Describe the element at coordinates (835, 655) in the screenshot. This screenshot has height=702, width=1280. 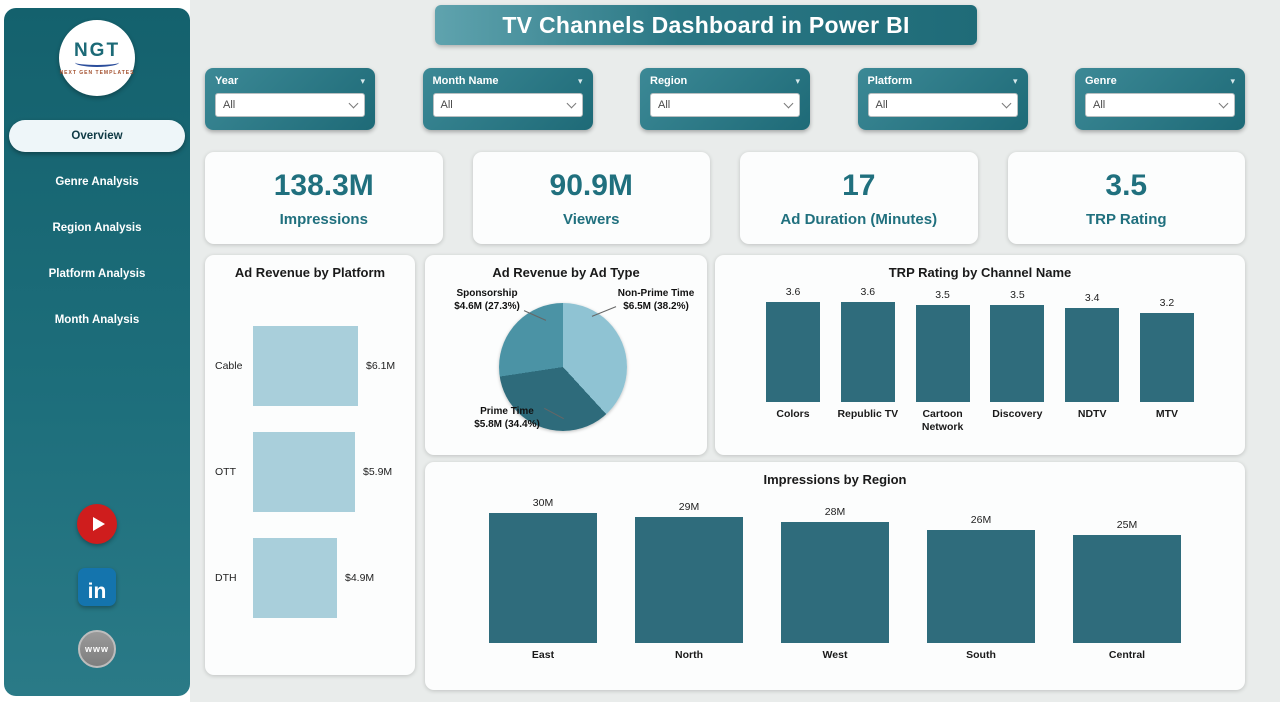
I see `category-label: West` at that location.